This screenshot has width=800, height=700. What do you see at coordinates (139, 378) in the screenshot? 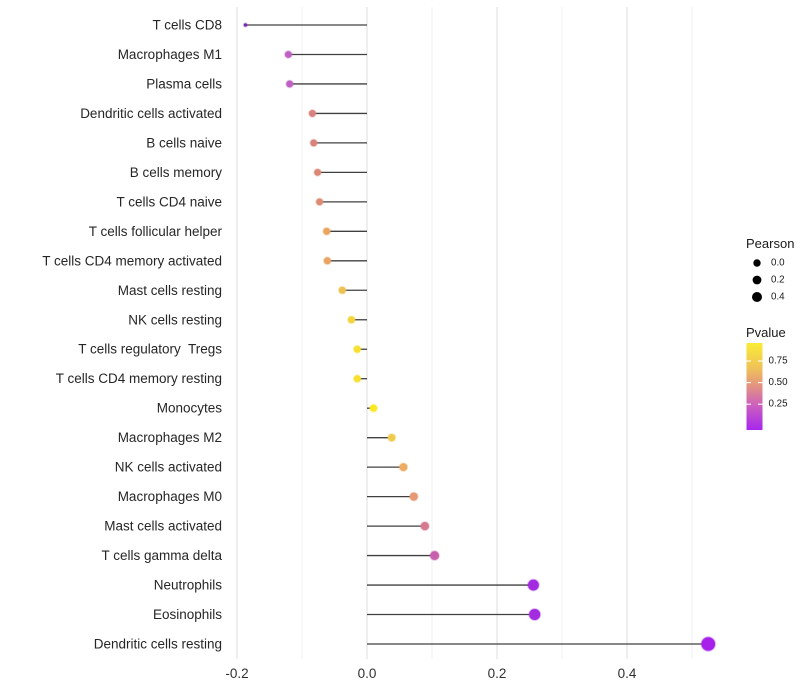
I see `y-axis-label: T cells CD4 memory resting` at bounding box center [139, 378].